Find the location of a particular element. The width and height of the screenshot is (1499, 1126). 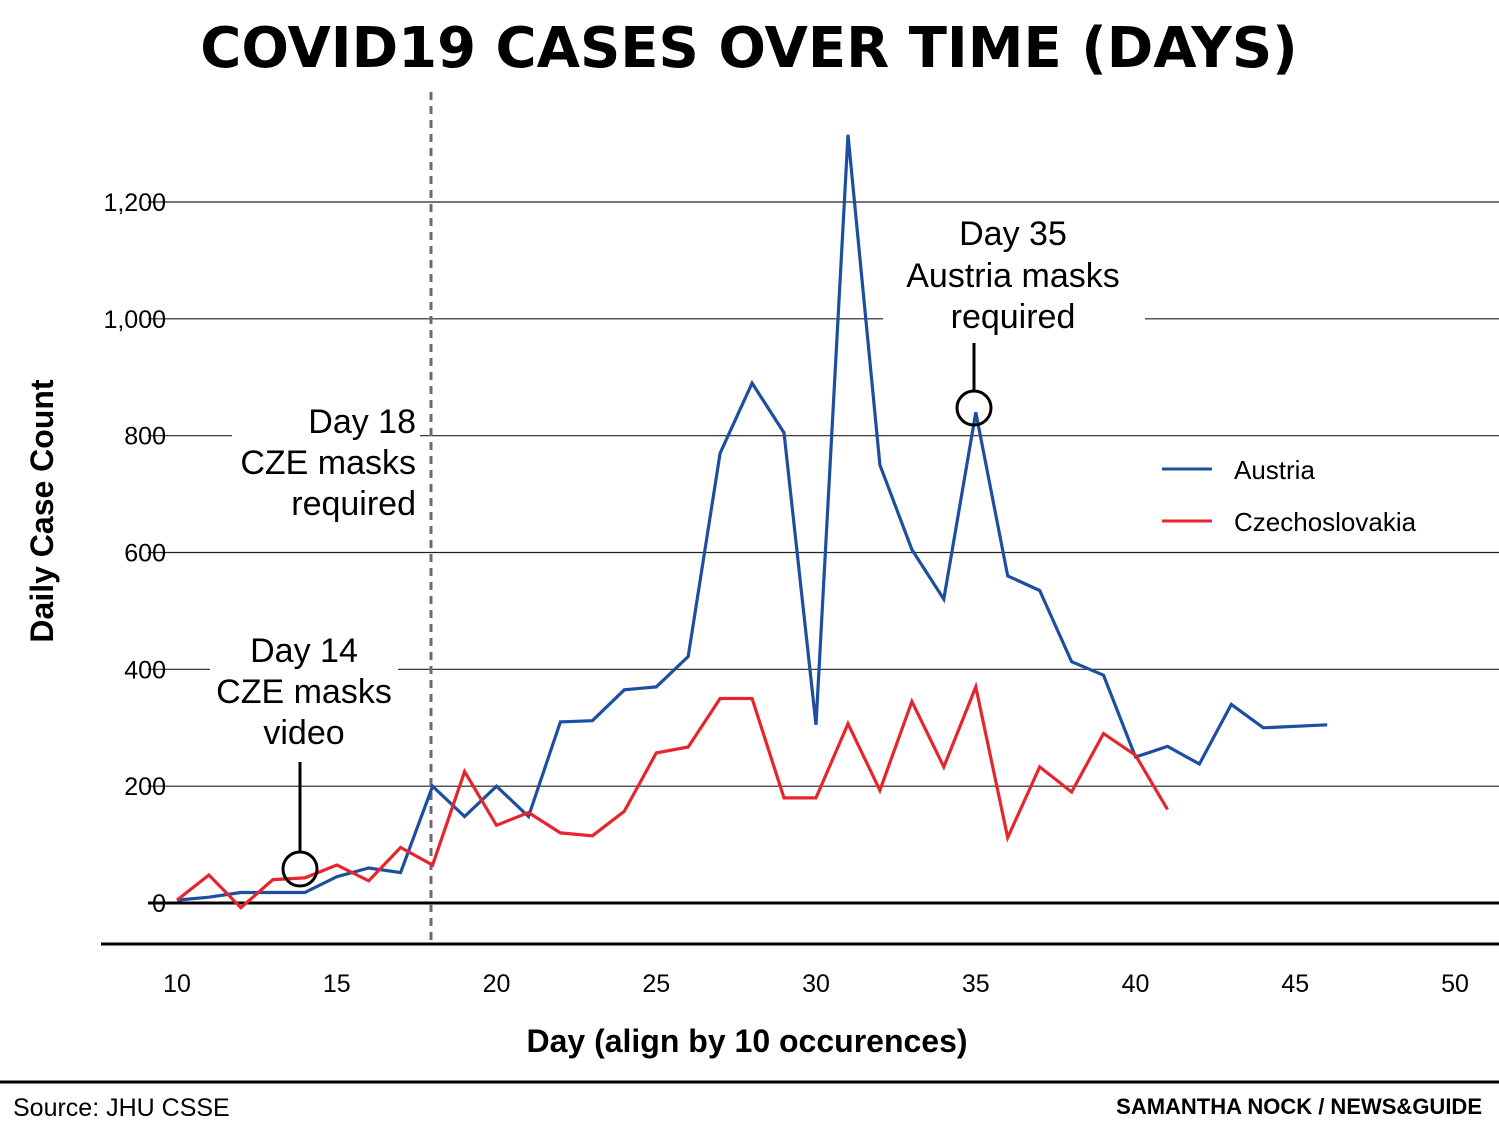

annotation-day35-circle is located at coordinates (974, 408).